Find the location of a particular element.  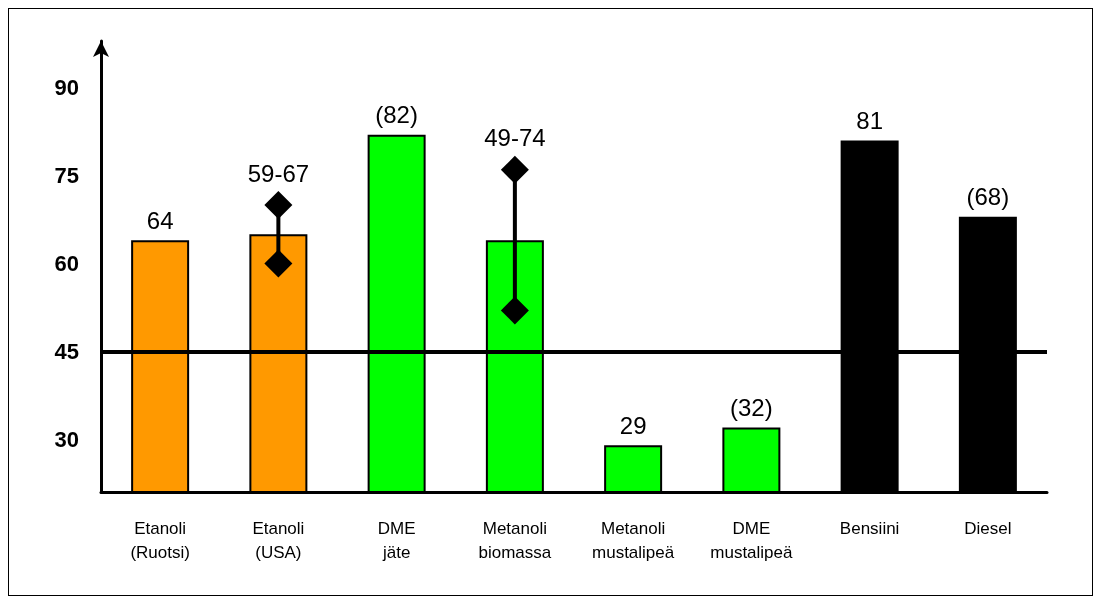

data-label: 59-67 is located at coordinates (278, 173).